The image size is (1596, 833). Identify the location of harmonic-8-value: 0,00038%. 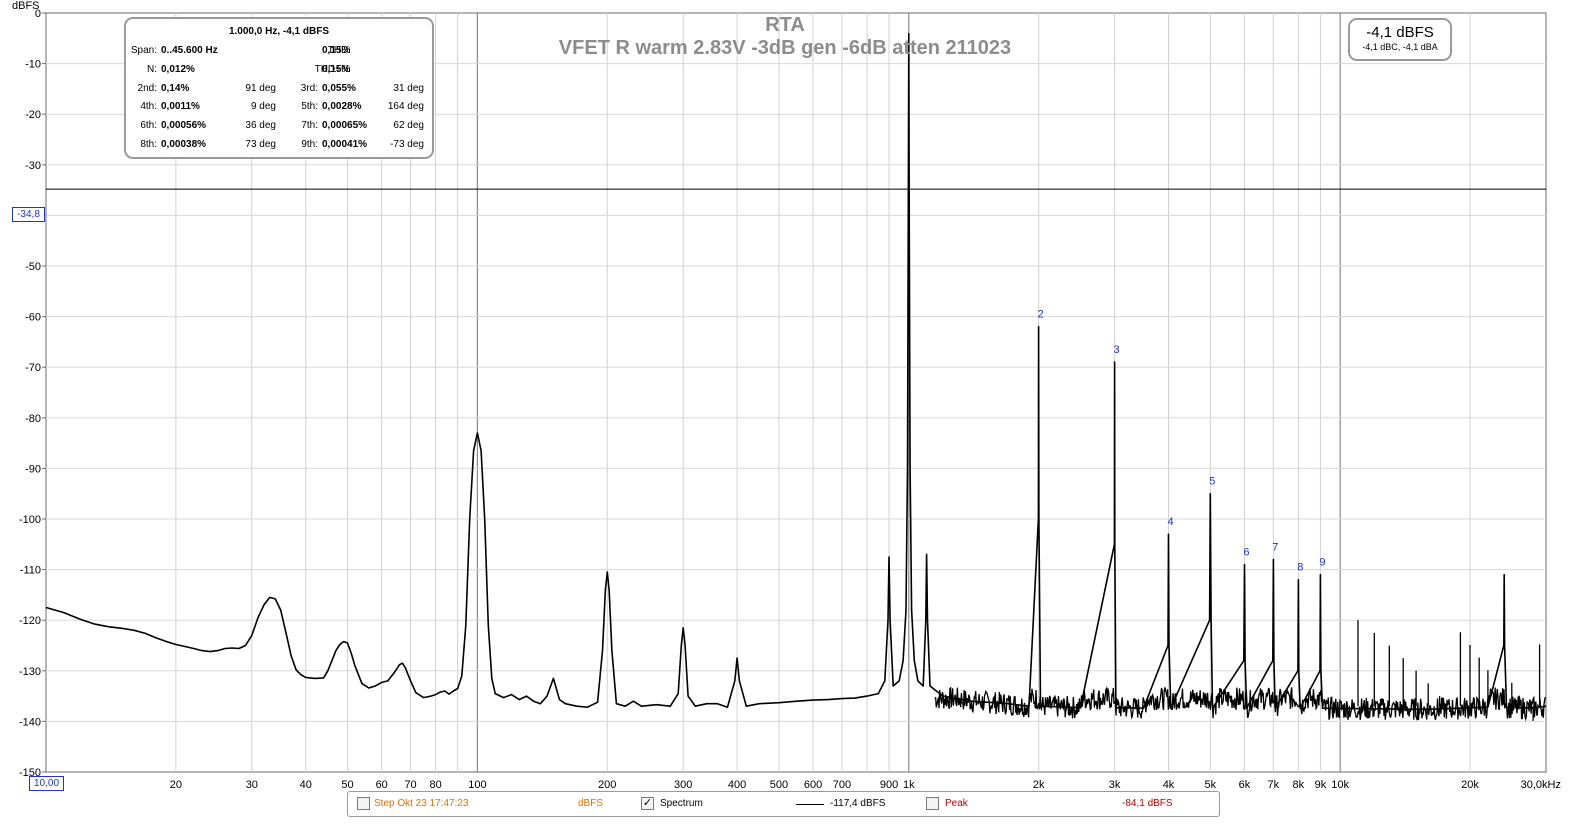
(184, 144).